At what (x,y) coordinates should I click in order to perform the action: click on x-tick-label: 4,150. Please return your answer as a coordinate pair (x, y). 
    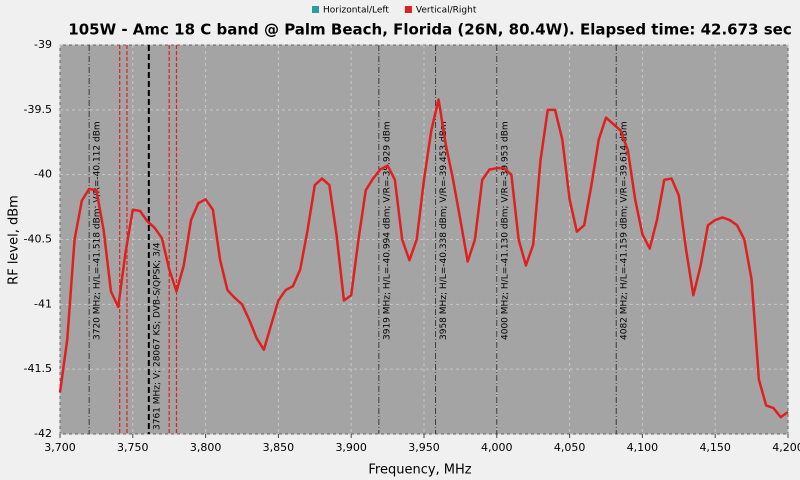
    Looking at the image, I should click on (715, 447).